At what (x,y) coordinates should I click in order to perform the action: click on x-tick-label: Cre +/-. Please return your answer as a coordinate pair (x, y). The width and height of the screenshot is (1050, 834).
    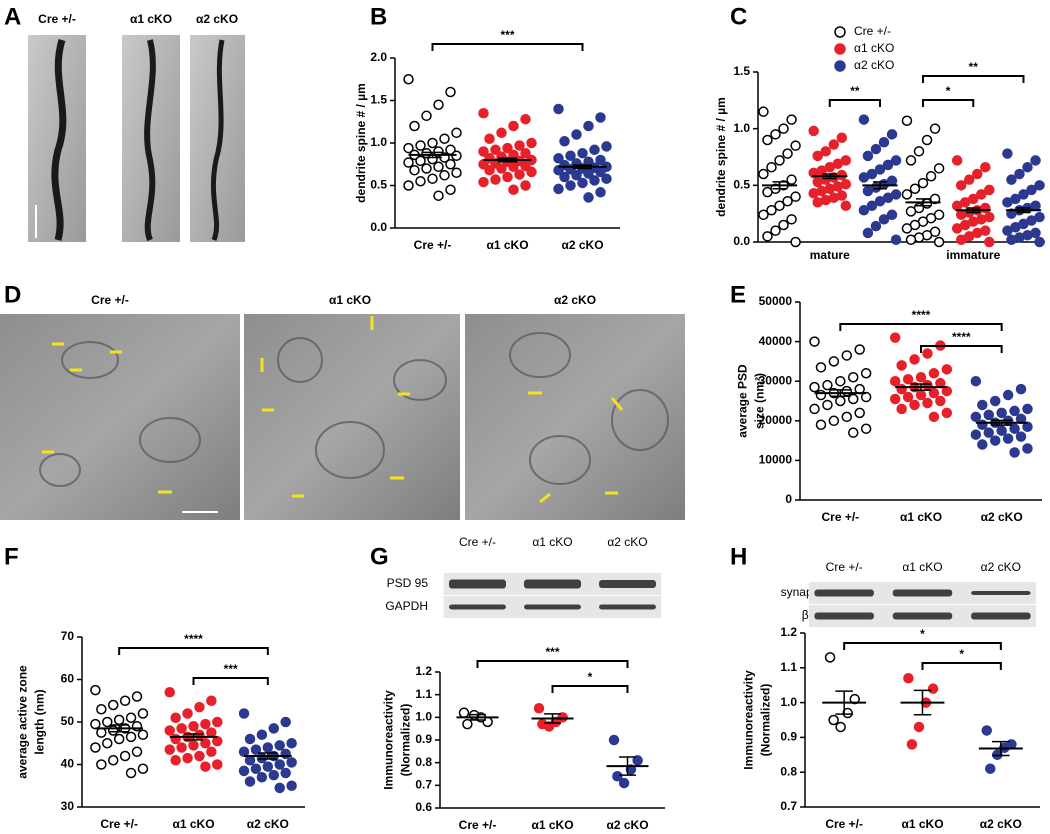
    Looking at the image, I should click on (433, 245).